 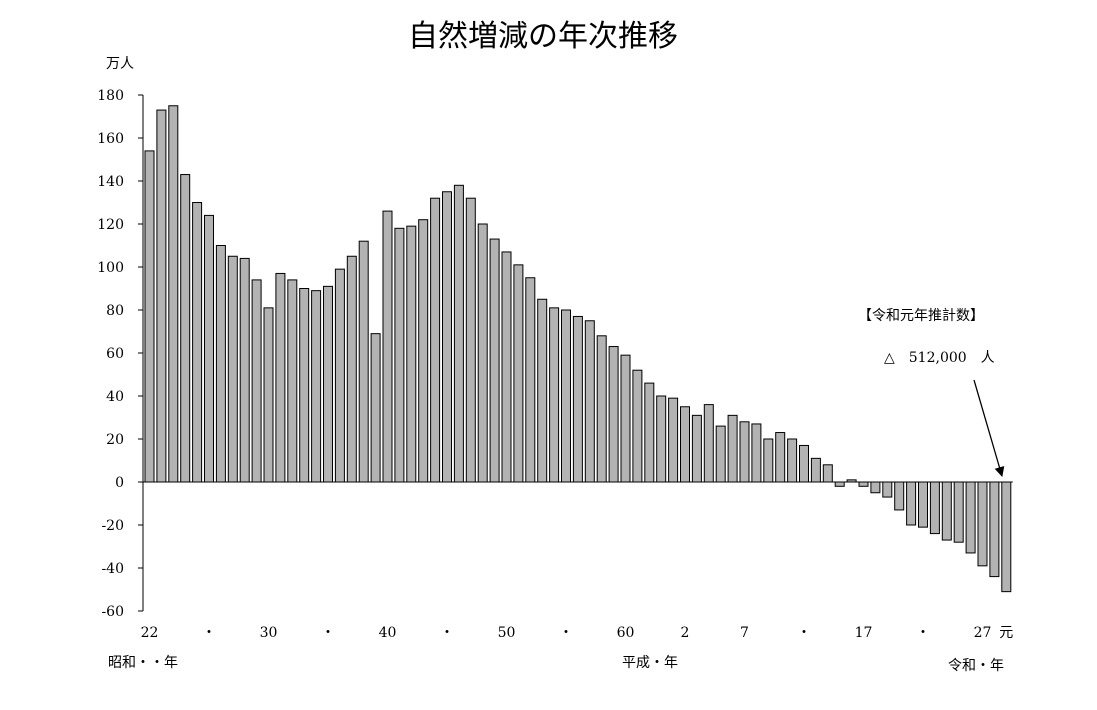 What do you see at coordinates (115, 311) in the screenshot?
I see `y-tick-label: 80` at bounding box center [115, 311].